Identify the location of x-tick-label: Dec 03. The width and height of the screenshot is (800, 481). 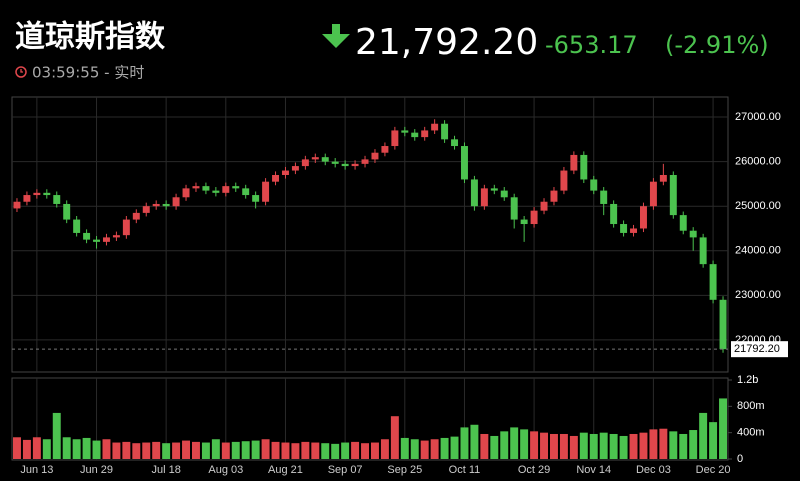
(653, 470).